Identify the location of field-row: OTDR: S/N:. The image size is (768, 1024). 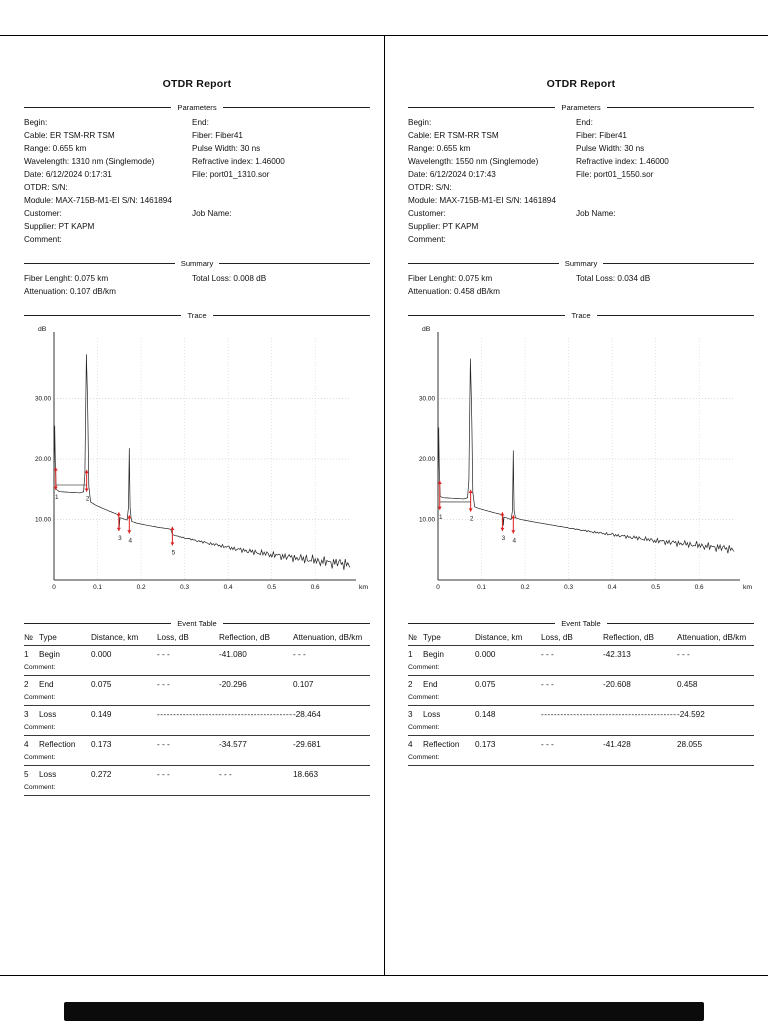
(581, 187).